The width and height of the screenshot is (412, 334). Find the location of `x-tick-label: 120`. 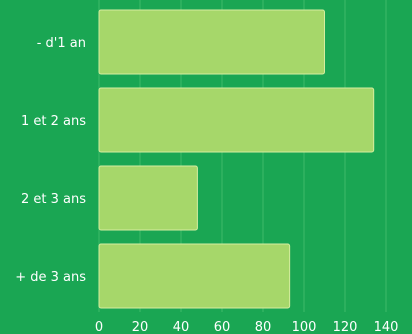

x-tick-label: 120 is located at coordinates (345, 327).